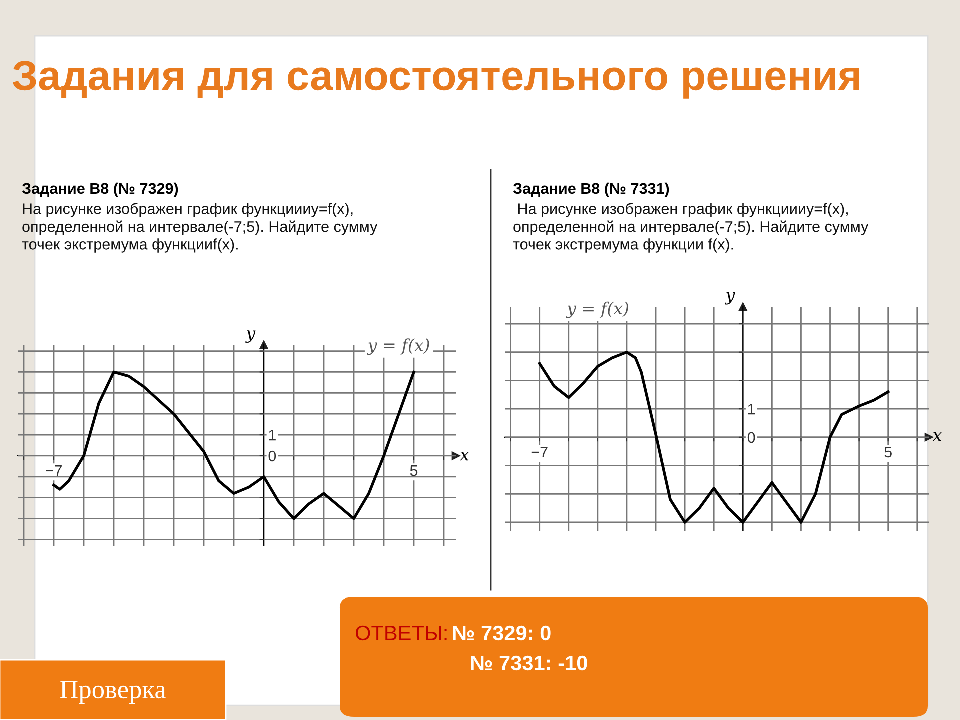 This screenshot has height=720, width=960. I want to click on text: y = f(x), so click(597, 310).